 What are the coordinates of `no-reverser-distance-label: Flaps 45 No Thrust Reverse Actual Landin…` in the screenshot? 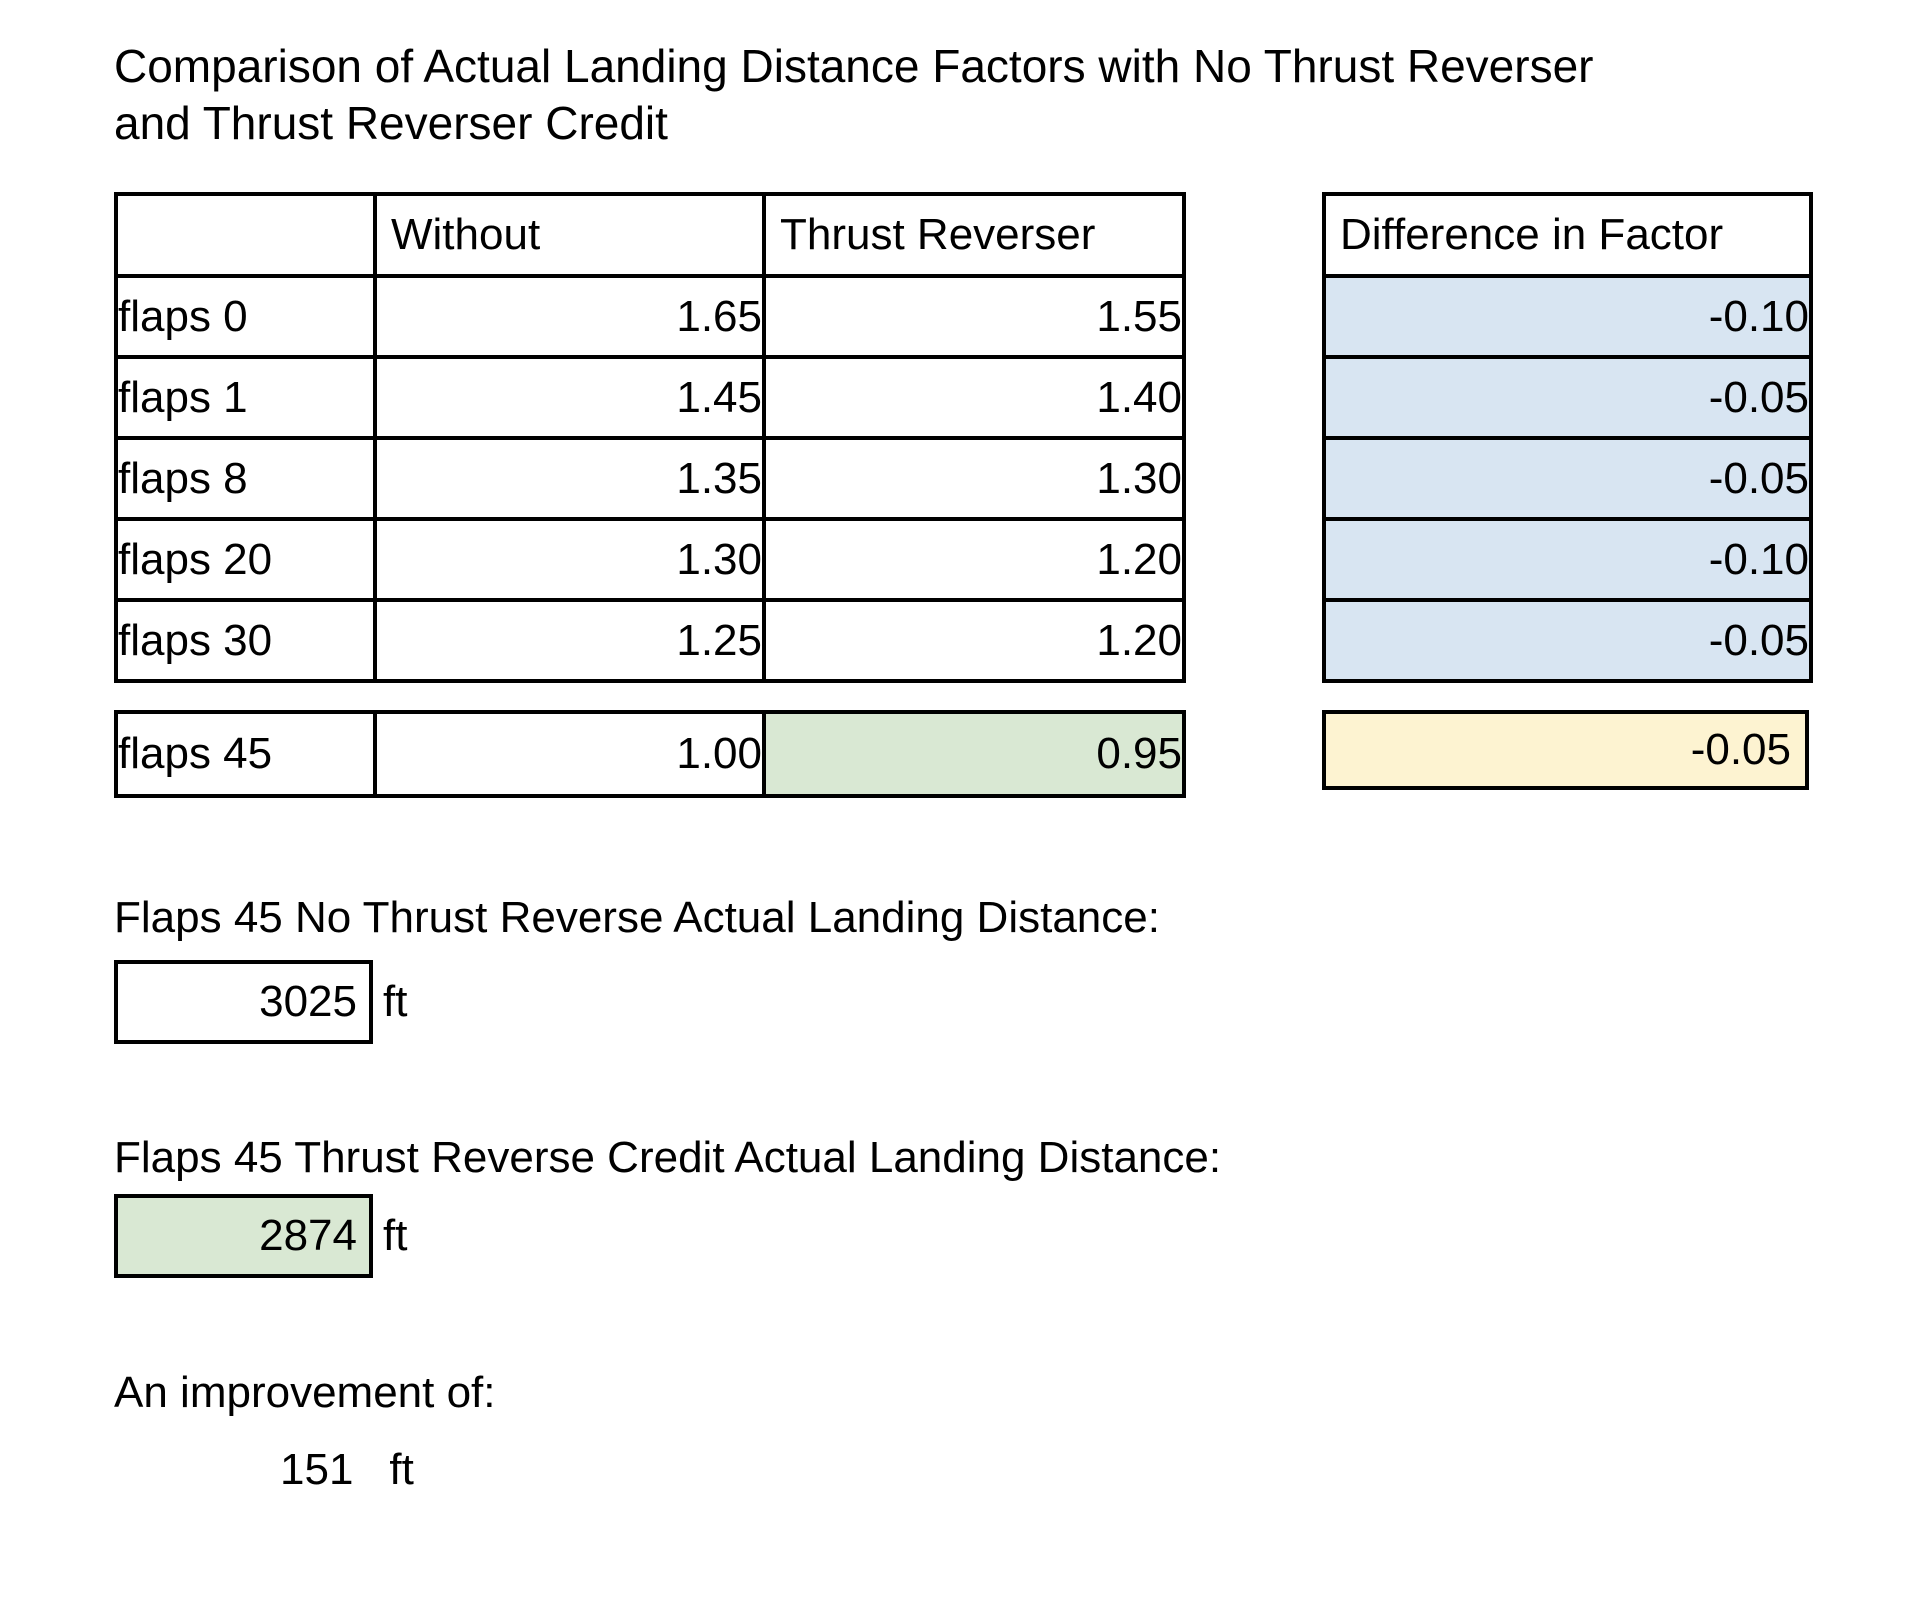 It's located at (637, 917).